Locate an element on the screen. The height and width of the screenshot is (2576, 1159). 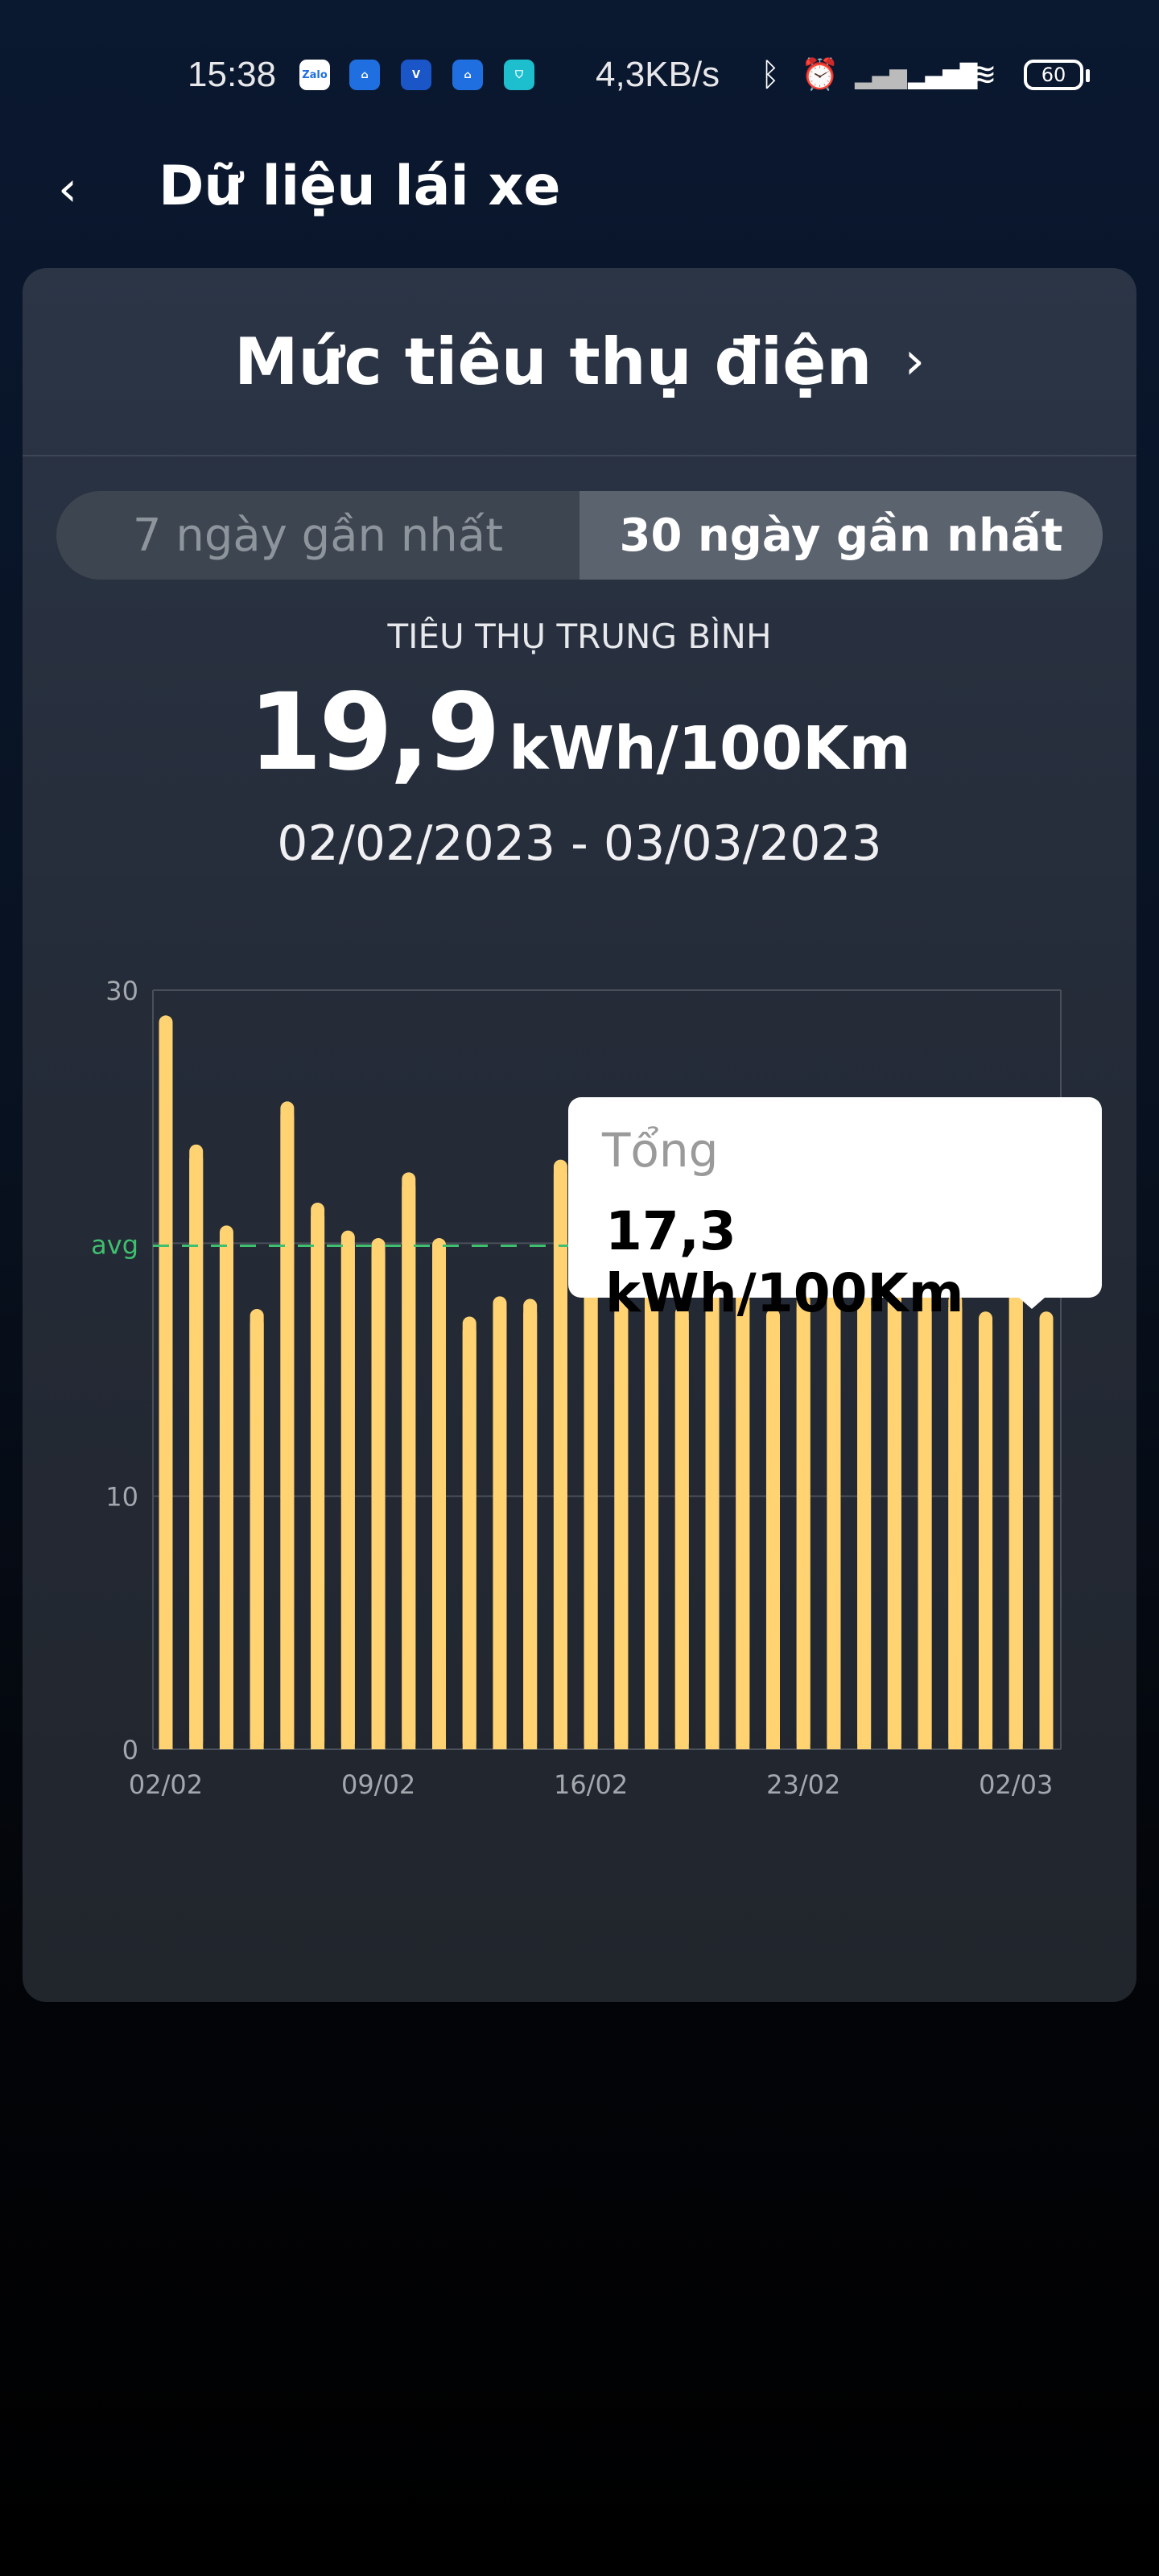
y-tick-label: 30 is located at coordinates (121, 991).